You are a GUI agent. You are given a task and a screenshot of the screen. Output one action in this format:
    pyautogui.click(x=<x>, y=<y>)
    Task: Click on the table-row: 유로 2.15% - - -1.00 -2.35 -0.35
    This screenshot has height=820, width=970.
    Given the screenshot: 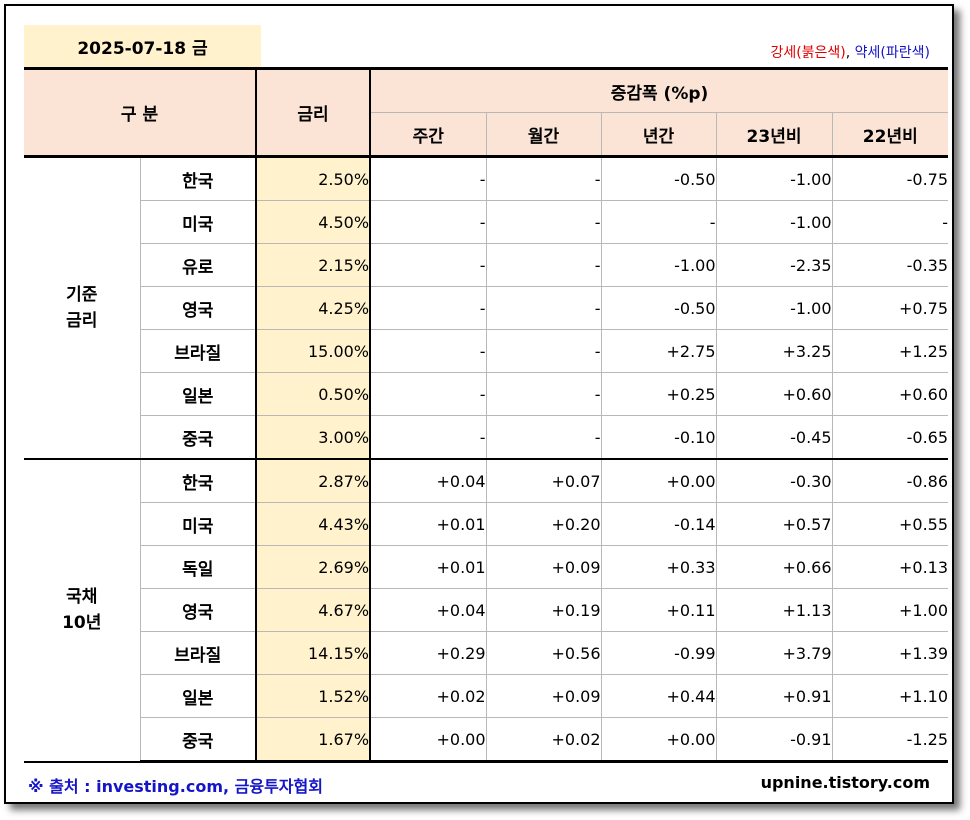 What is the action you would take?
    pyautogui.click(x=486, y=265)
    